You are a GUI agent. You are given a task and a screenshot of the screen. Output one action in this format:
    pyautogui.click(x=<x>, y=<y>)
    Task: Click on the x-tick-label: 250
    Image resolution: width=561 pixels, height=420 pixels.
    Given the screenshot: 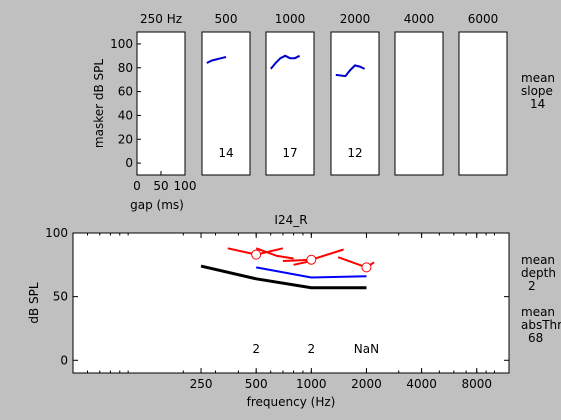 What is the action you would take?
    pyautogui.click(x=201, y=384)
    